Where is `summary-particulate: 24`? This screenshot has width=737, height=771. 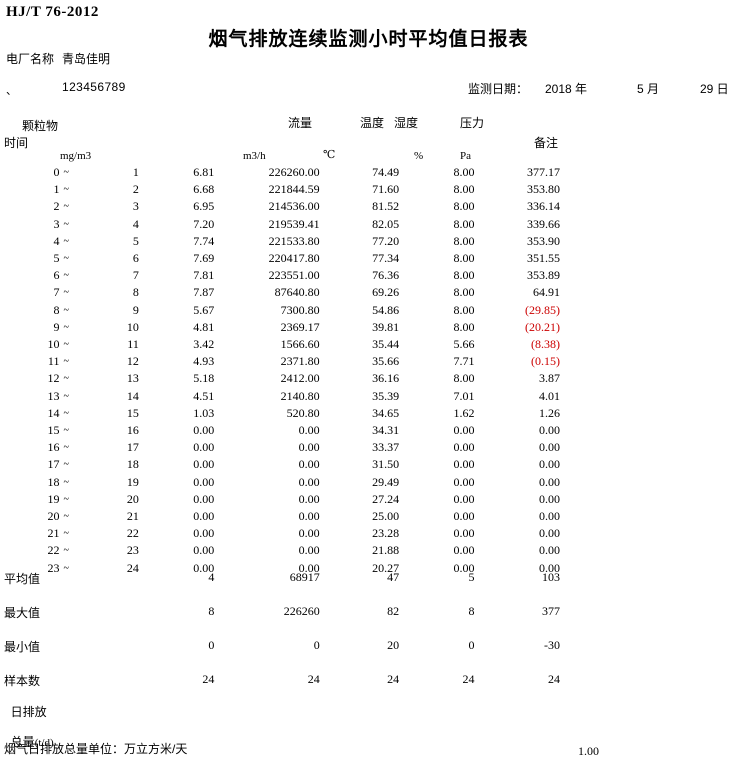
summary-particulate: 24 is located at coordinates (208, 679).